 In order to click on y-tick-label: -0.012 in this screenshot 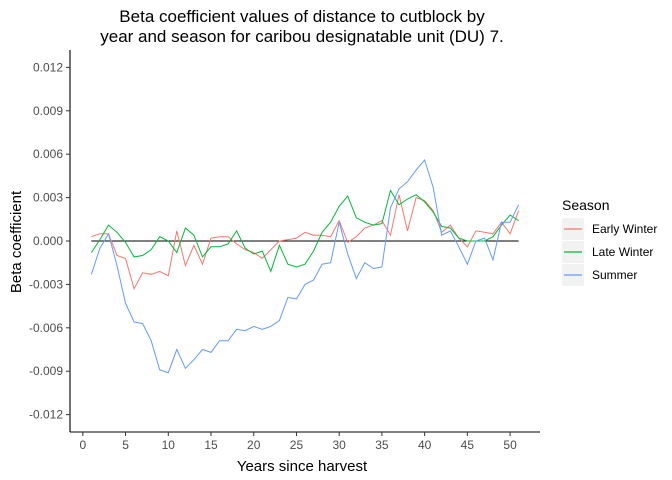, I will do `click(46, 415)`.